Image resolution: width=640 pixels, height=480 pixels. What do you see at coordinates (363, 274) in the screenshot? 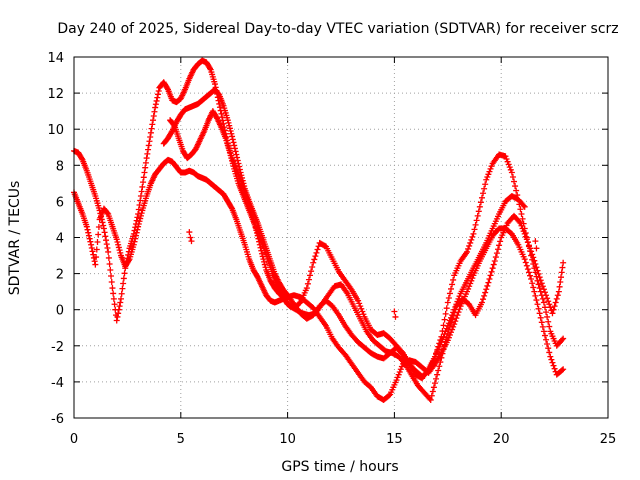
I see `series-outliers` at bounding box center [363, 274].